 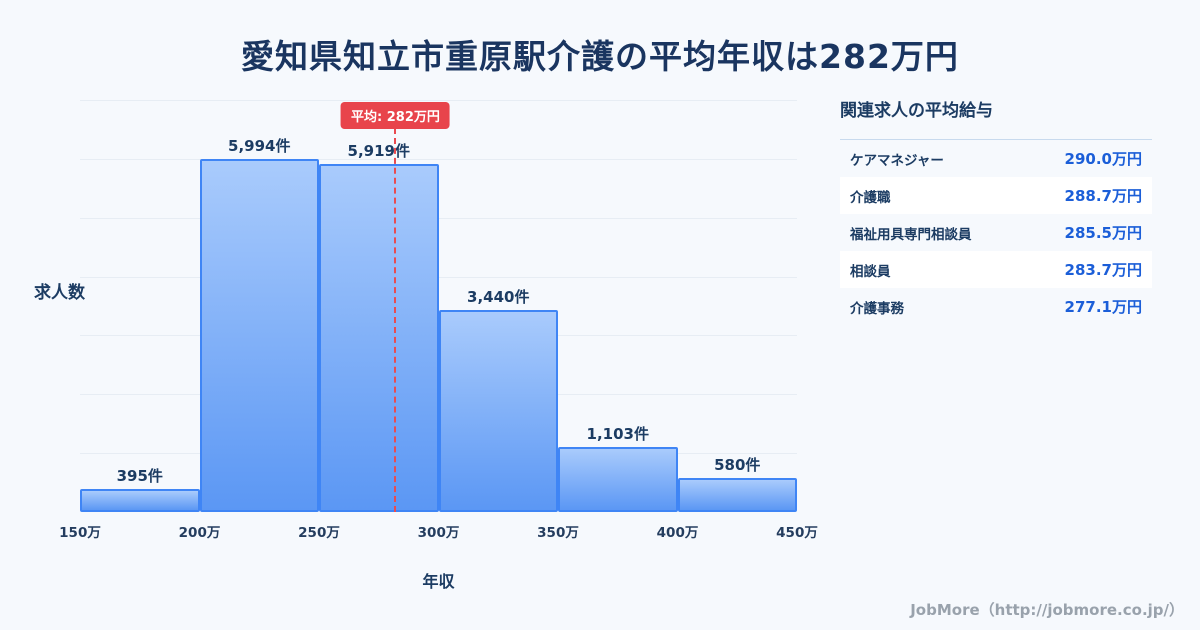 What do you see at coordinates (996, 306) in the screenshot?
I see `salary-row: 介護事務 277.1万円` at bounding box center [996, 306].